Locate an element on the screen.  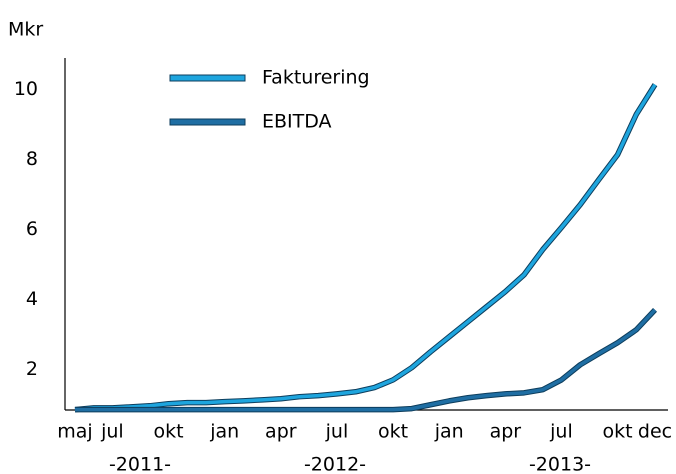
legend-label: Fakturering is located at coordinates (316, 78).